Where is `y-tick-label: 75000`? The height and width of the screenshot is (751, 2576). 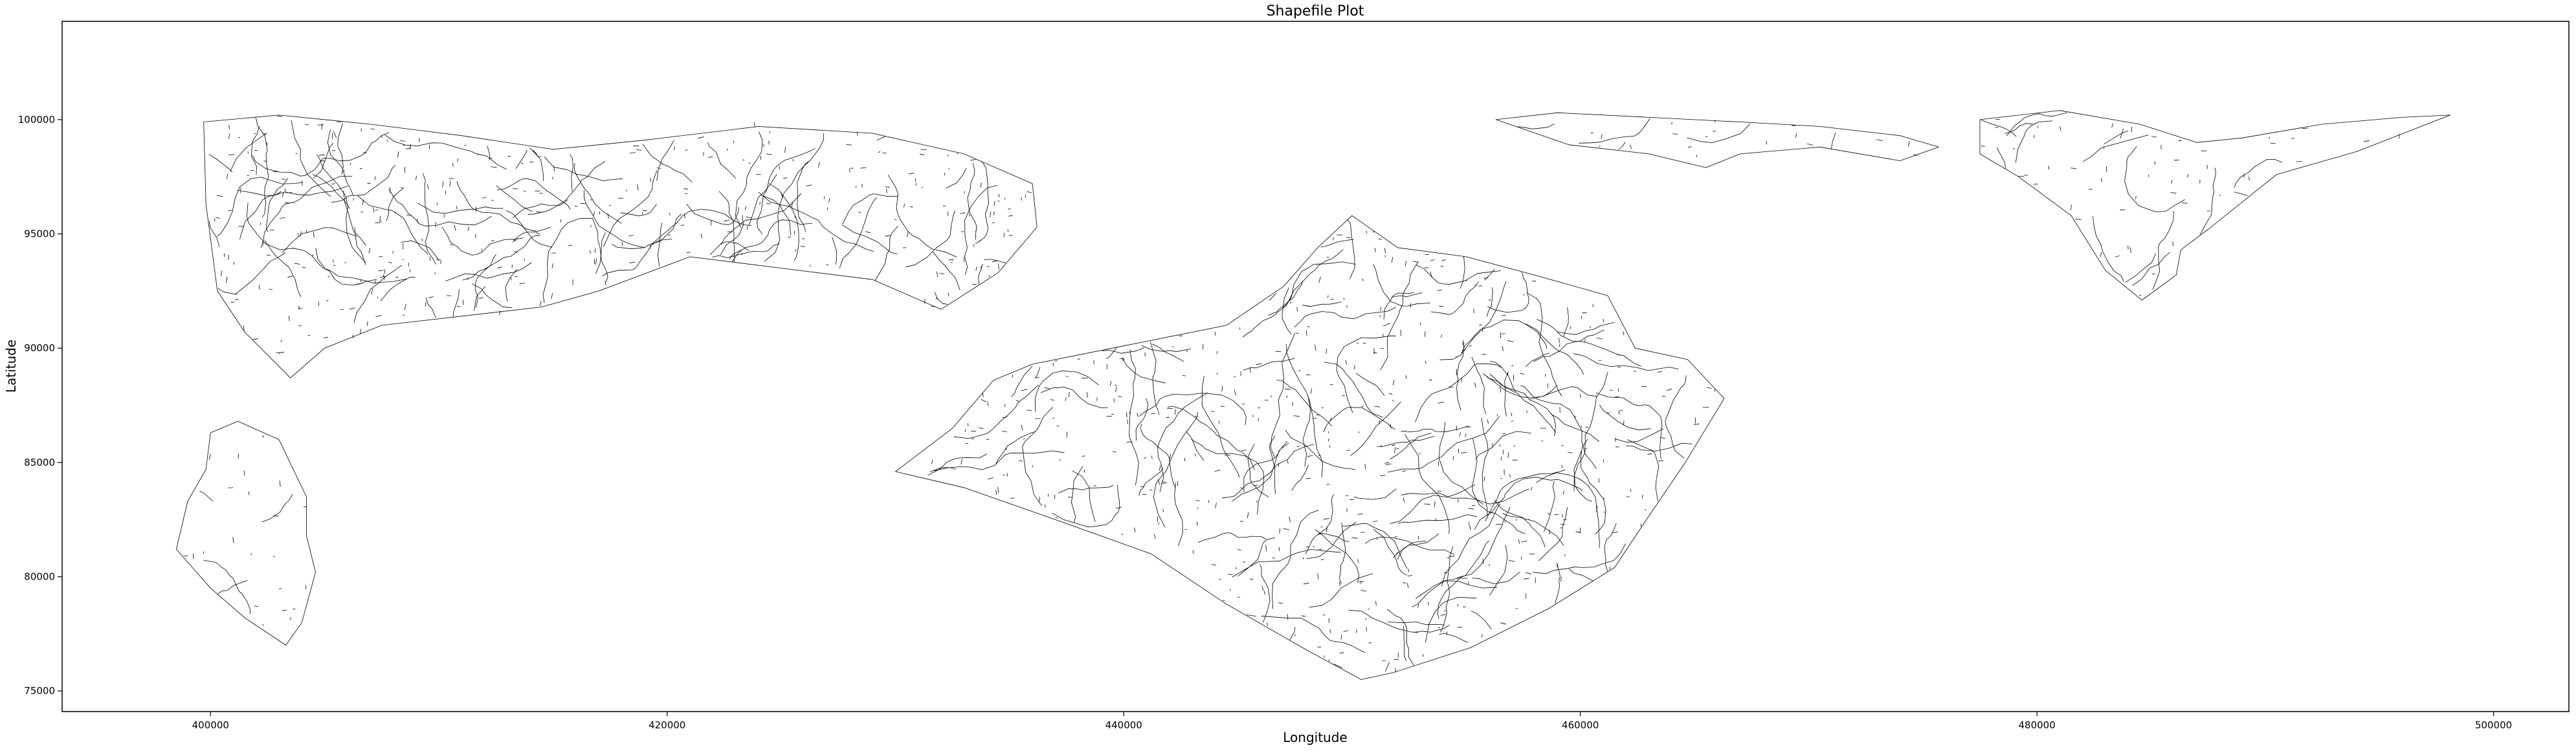 y-tick-label: 75000 is located at coordinates (39, 691).